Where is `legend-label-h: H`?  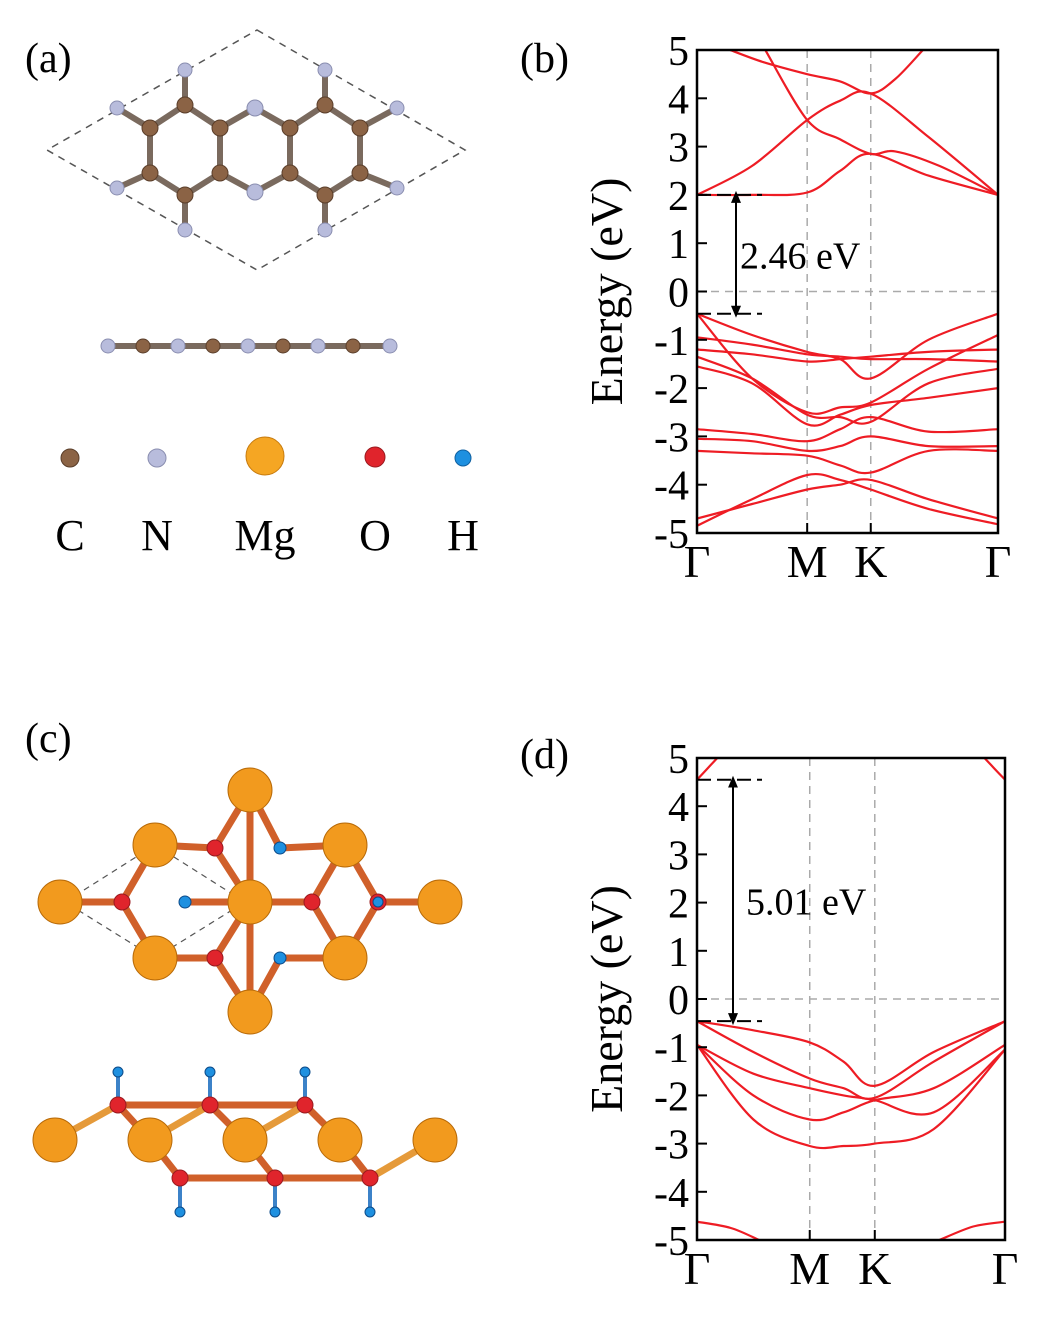 legend-label-h: H is located at coordinates (463, 535).